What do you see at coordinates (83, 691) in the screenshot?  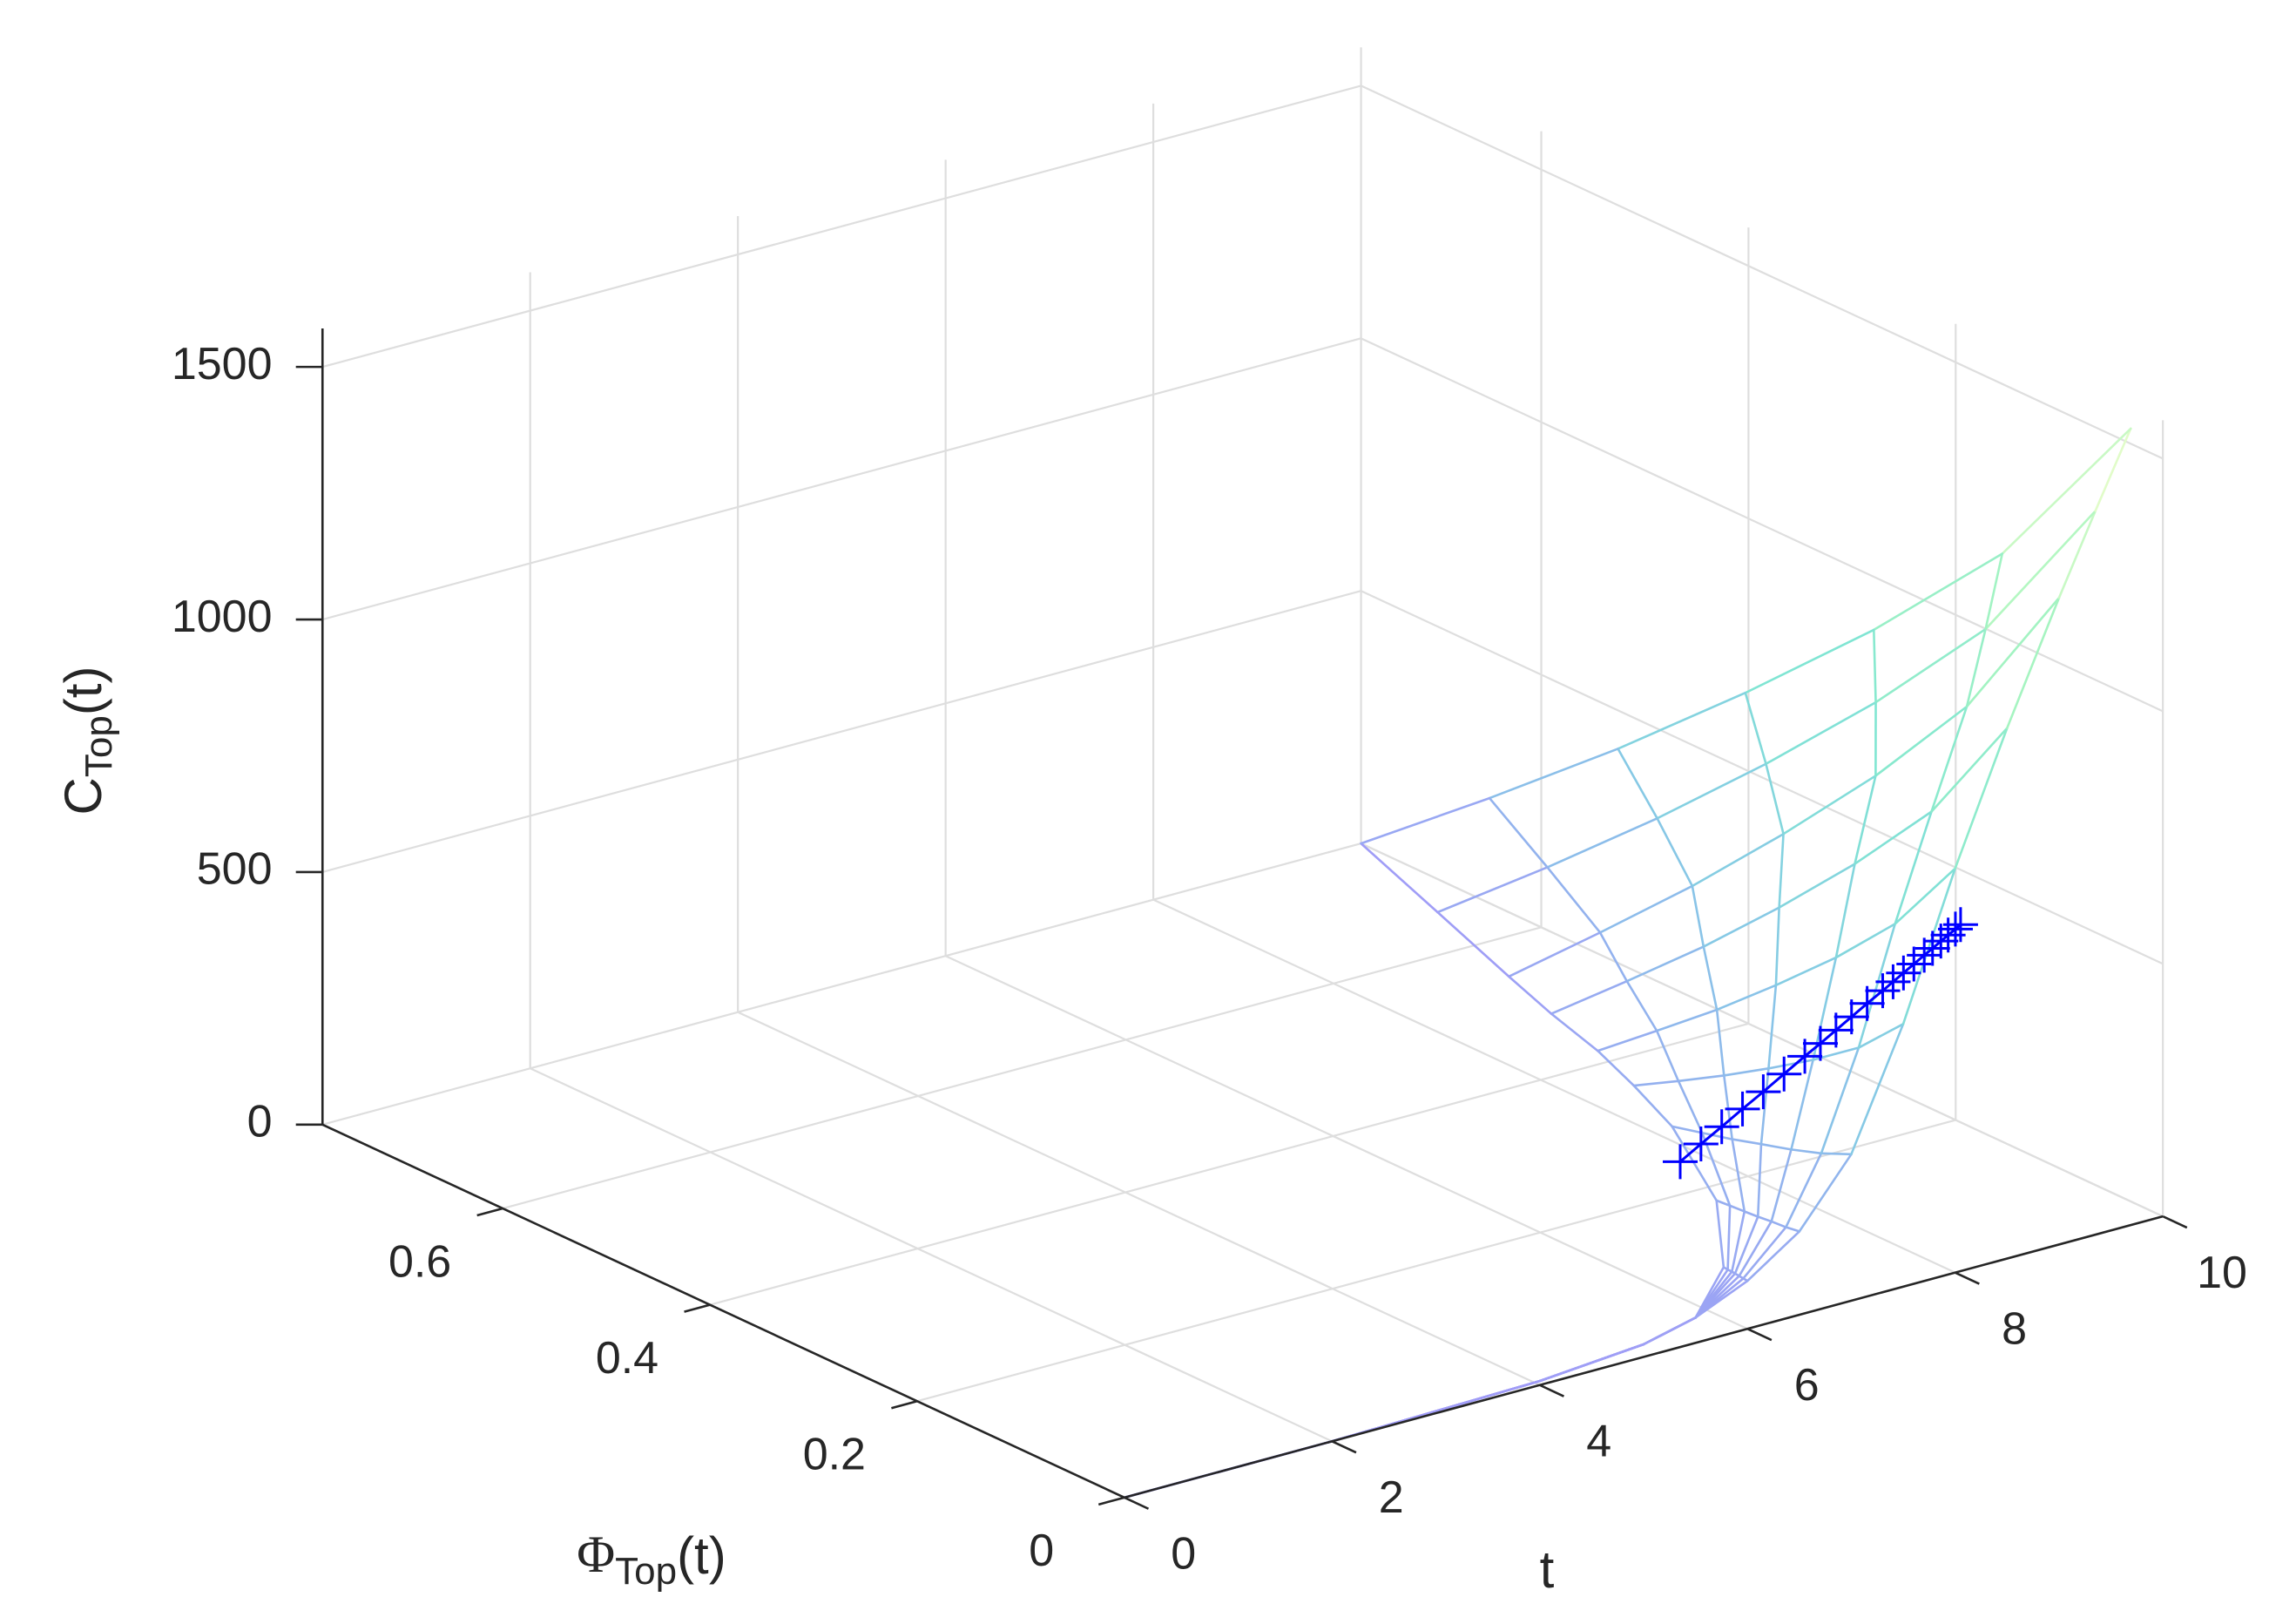 I see `z-label-tail: (t)` at bounding box center [83, 691].